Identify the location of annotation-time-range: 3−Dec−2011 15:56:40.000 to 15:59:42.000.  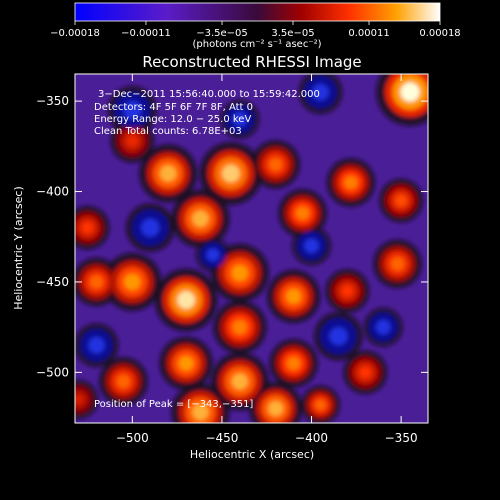
(209, 94).